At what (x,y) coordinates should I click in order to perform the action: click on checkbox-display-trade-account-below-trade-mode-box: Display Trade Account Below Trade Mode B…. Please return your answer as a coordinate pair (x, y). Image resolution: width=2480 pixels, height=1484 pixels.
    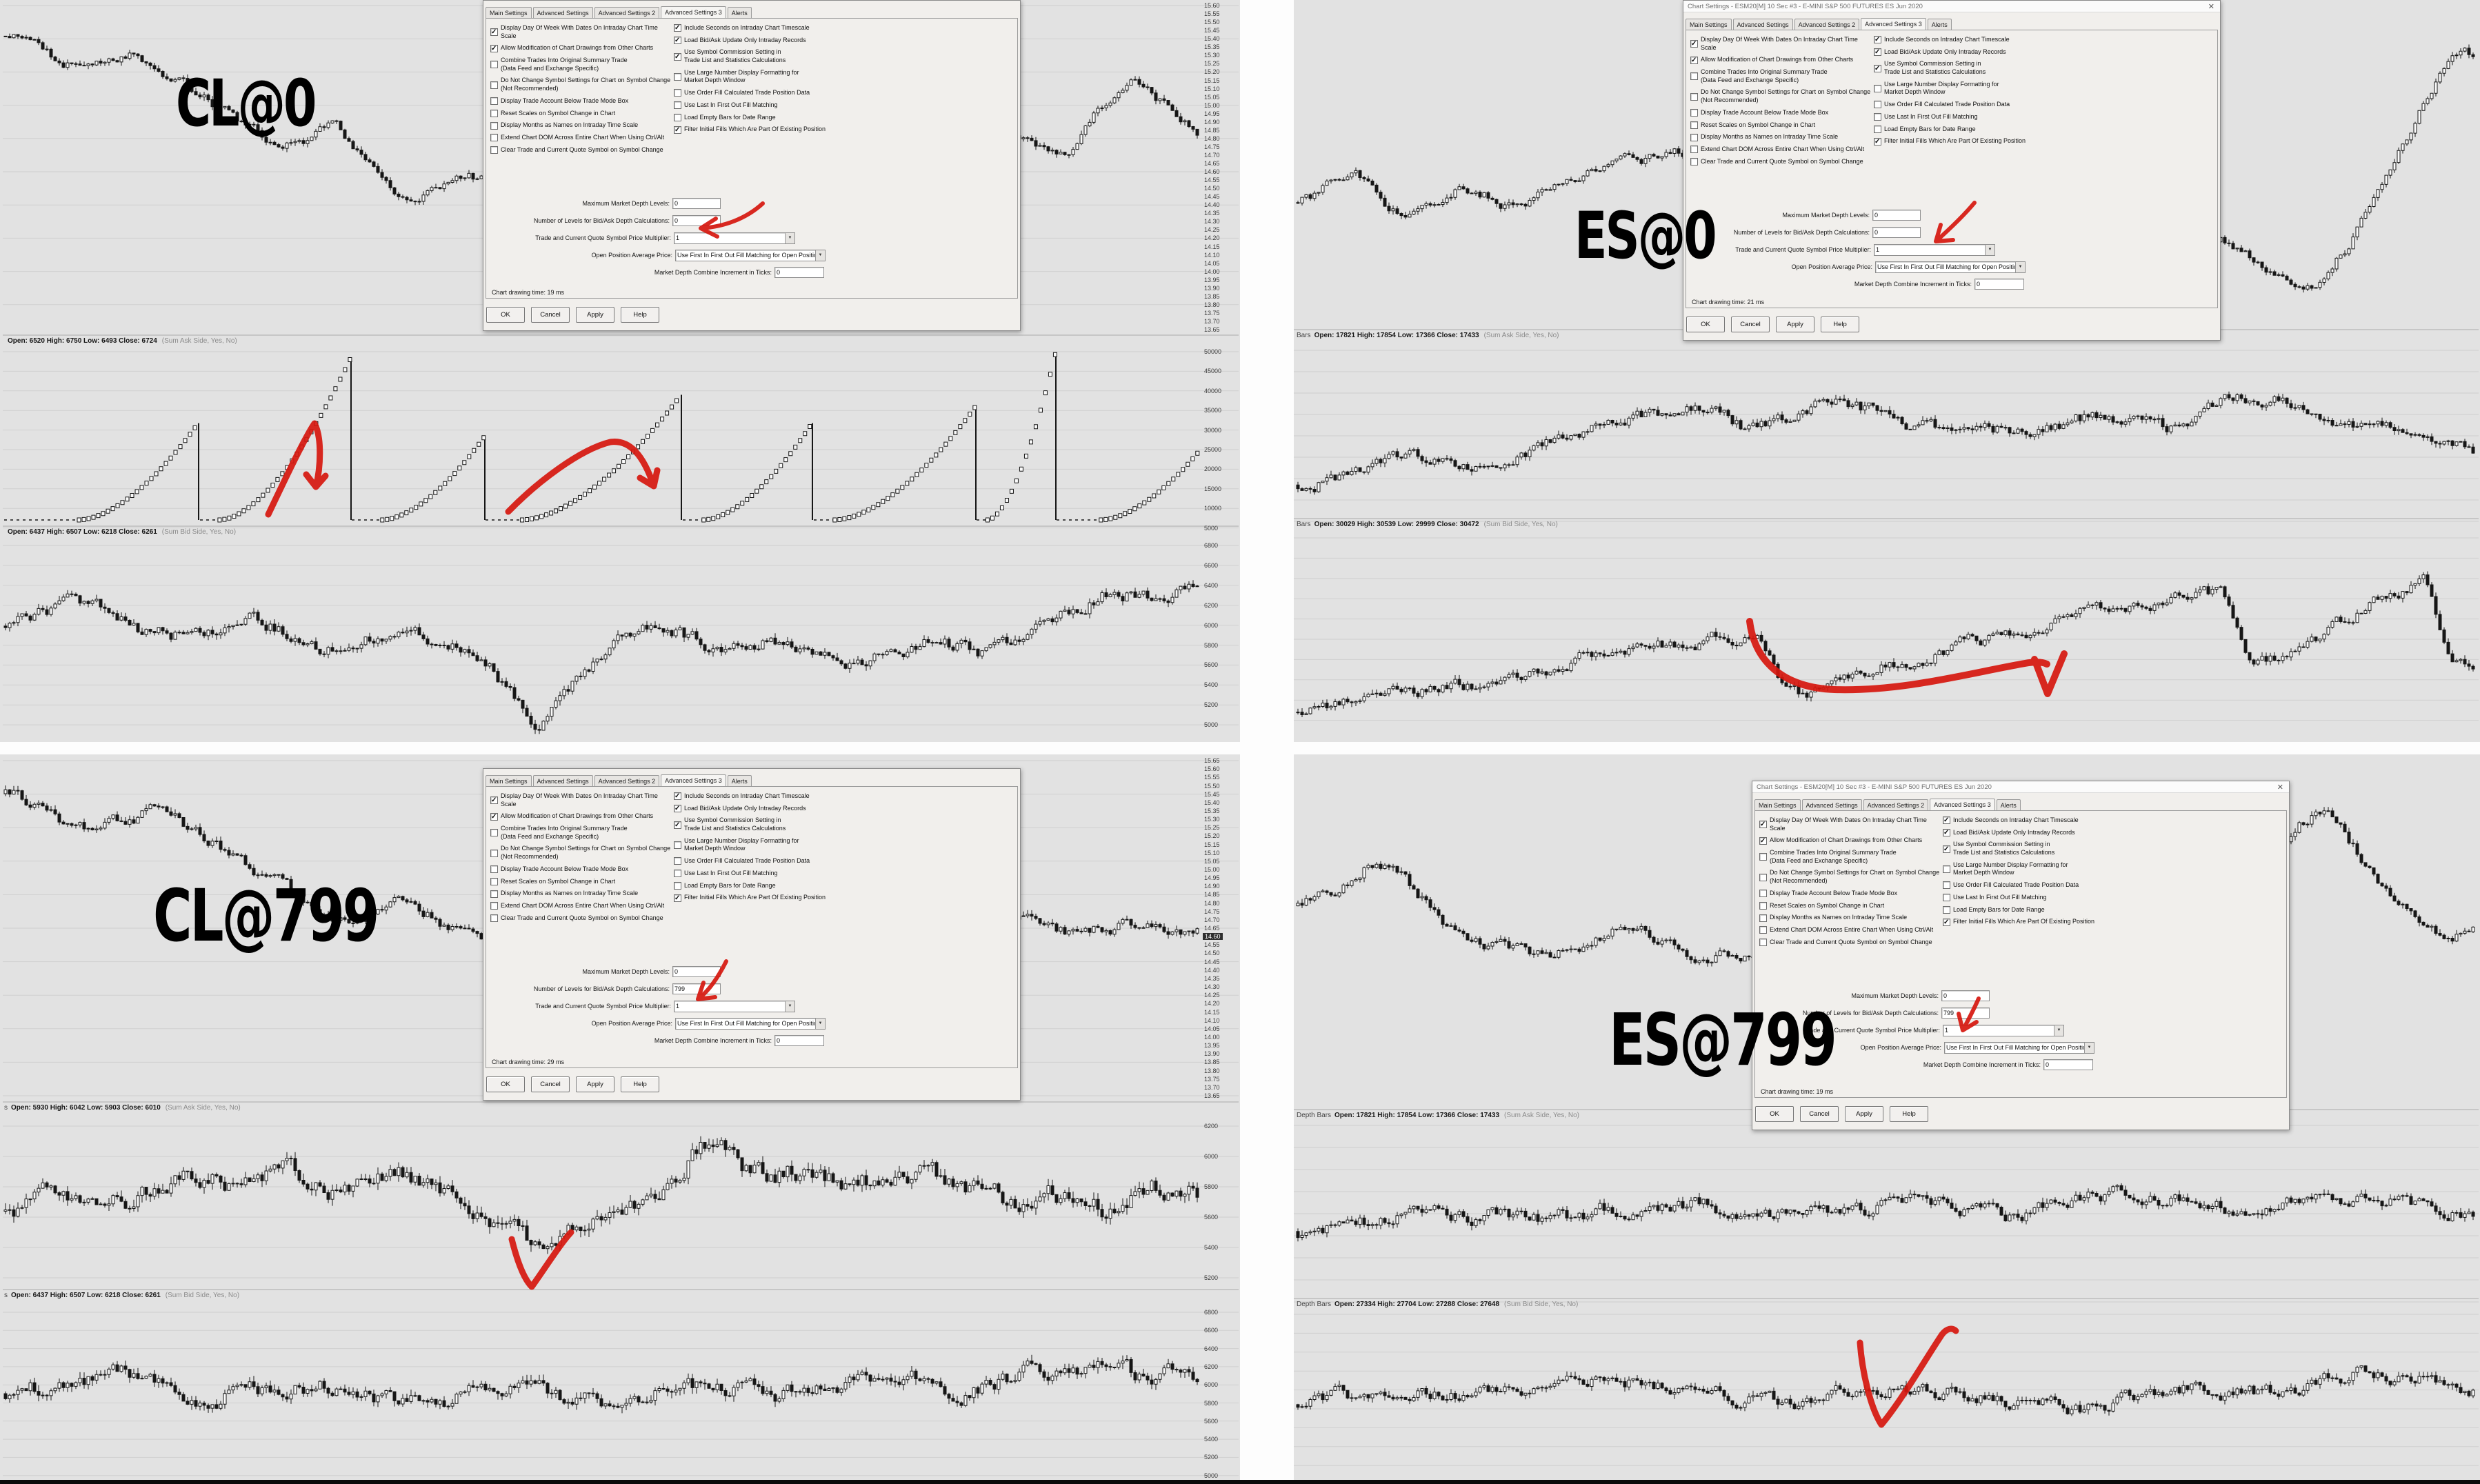
    Looking at the image, I should click on (1782, 113).